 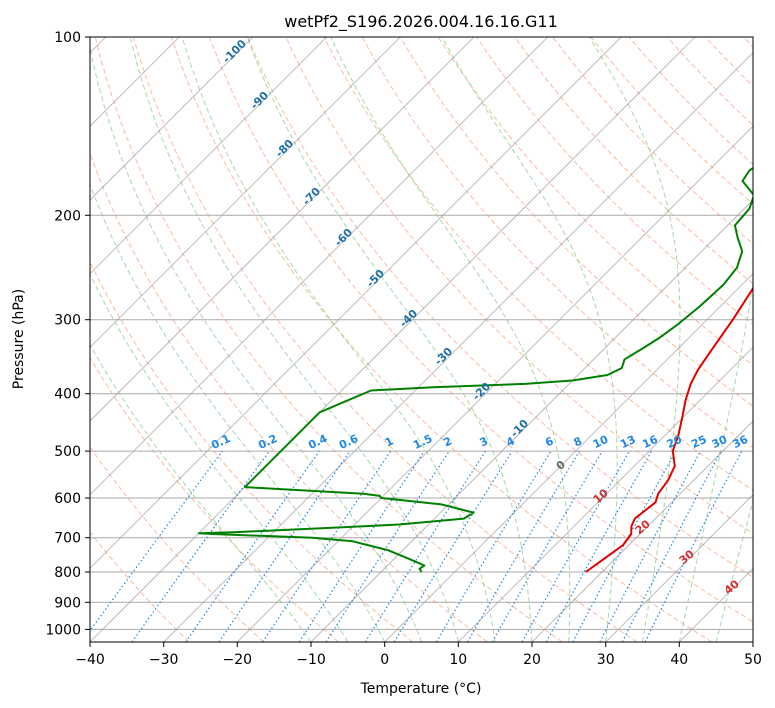 What do you see at coordinates (164, 660) in the screenshot?
I see `x-tick-label: −30` at bounding box center [164, 660].